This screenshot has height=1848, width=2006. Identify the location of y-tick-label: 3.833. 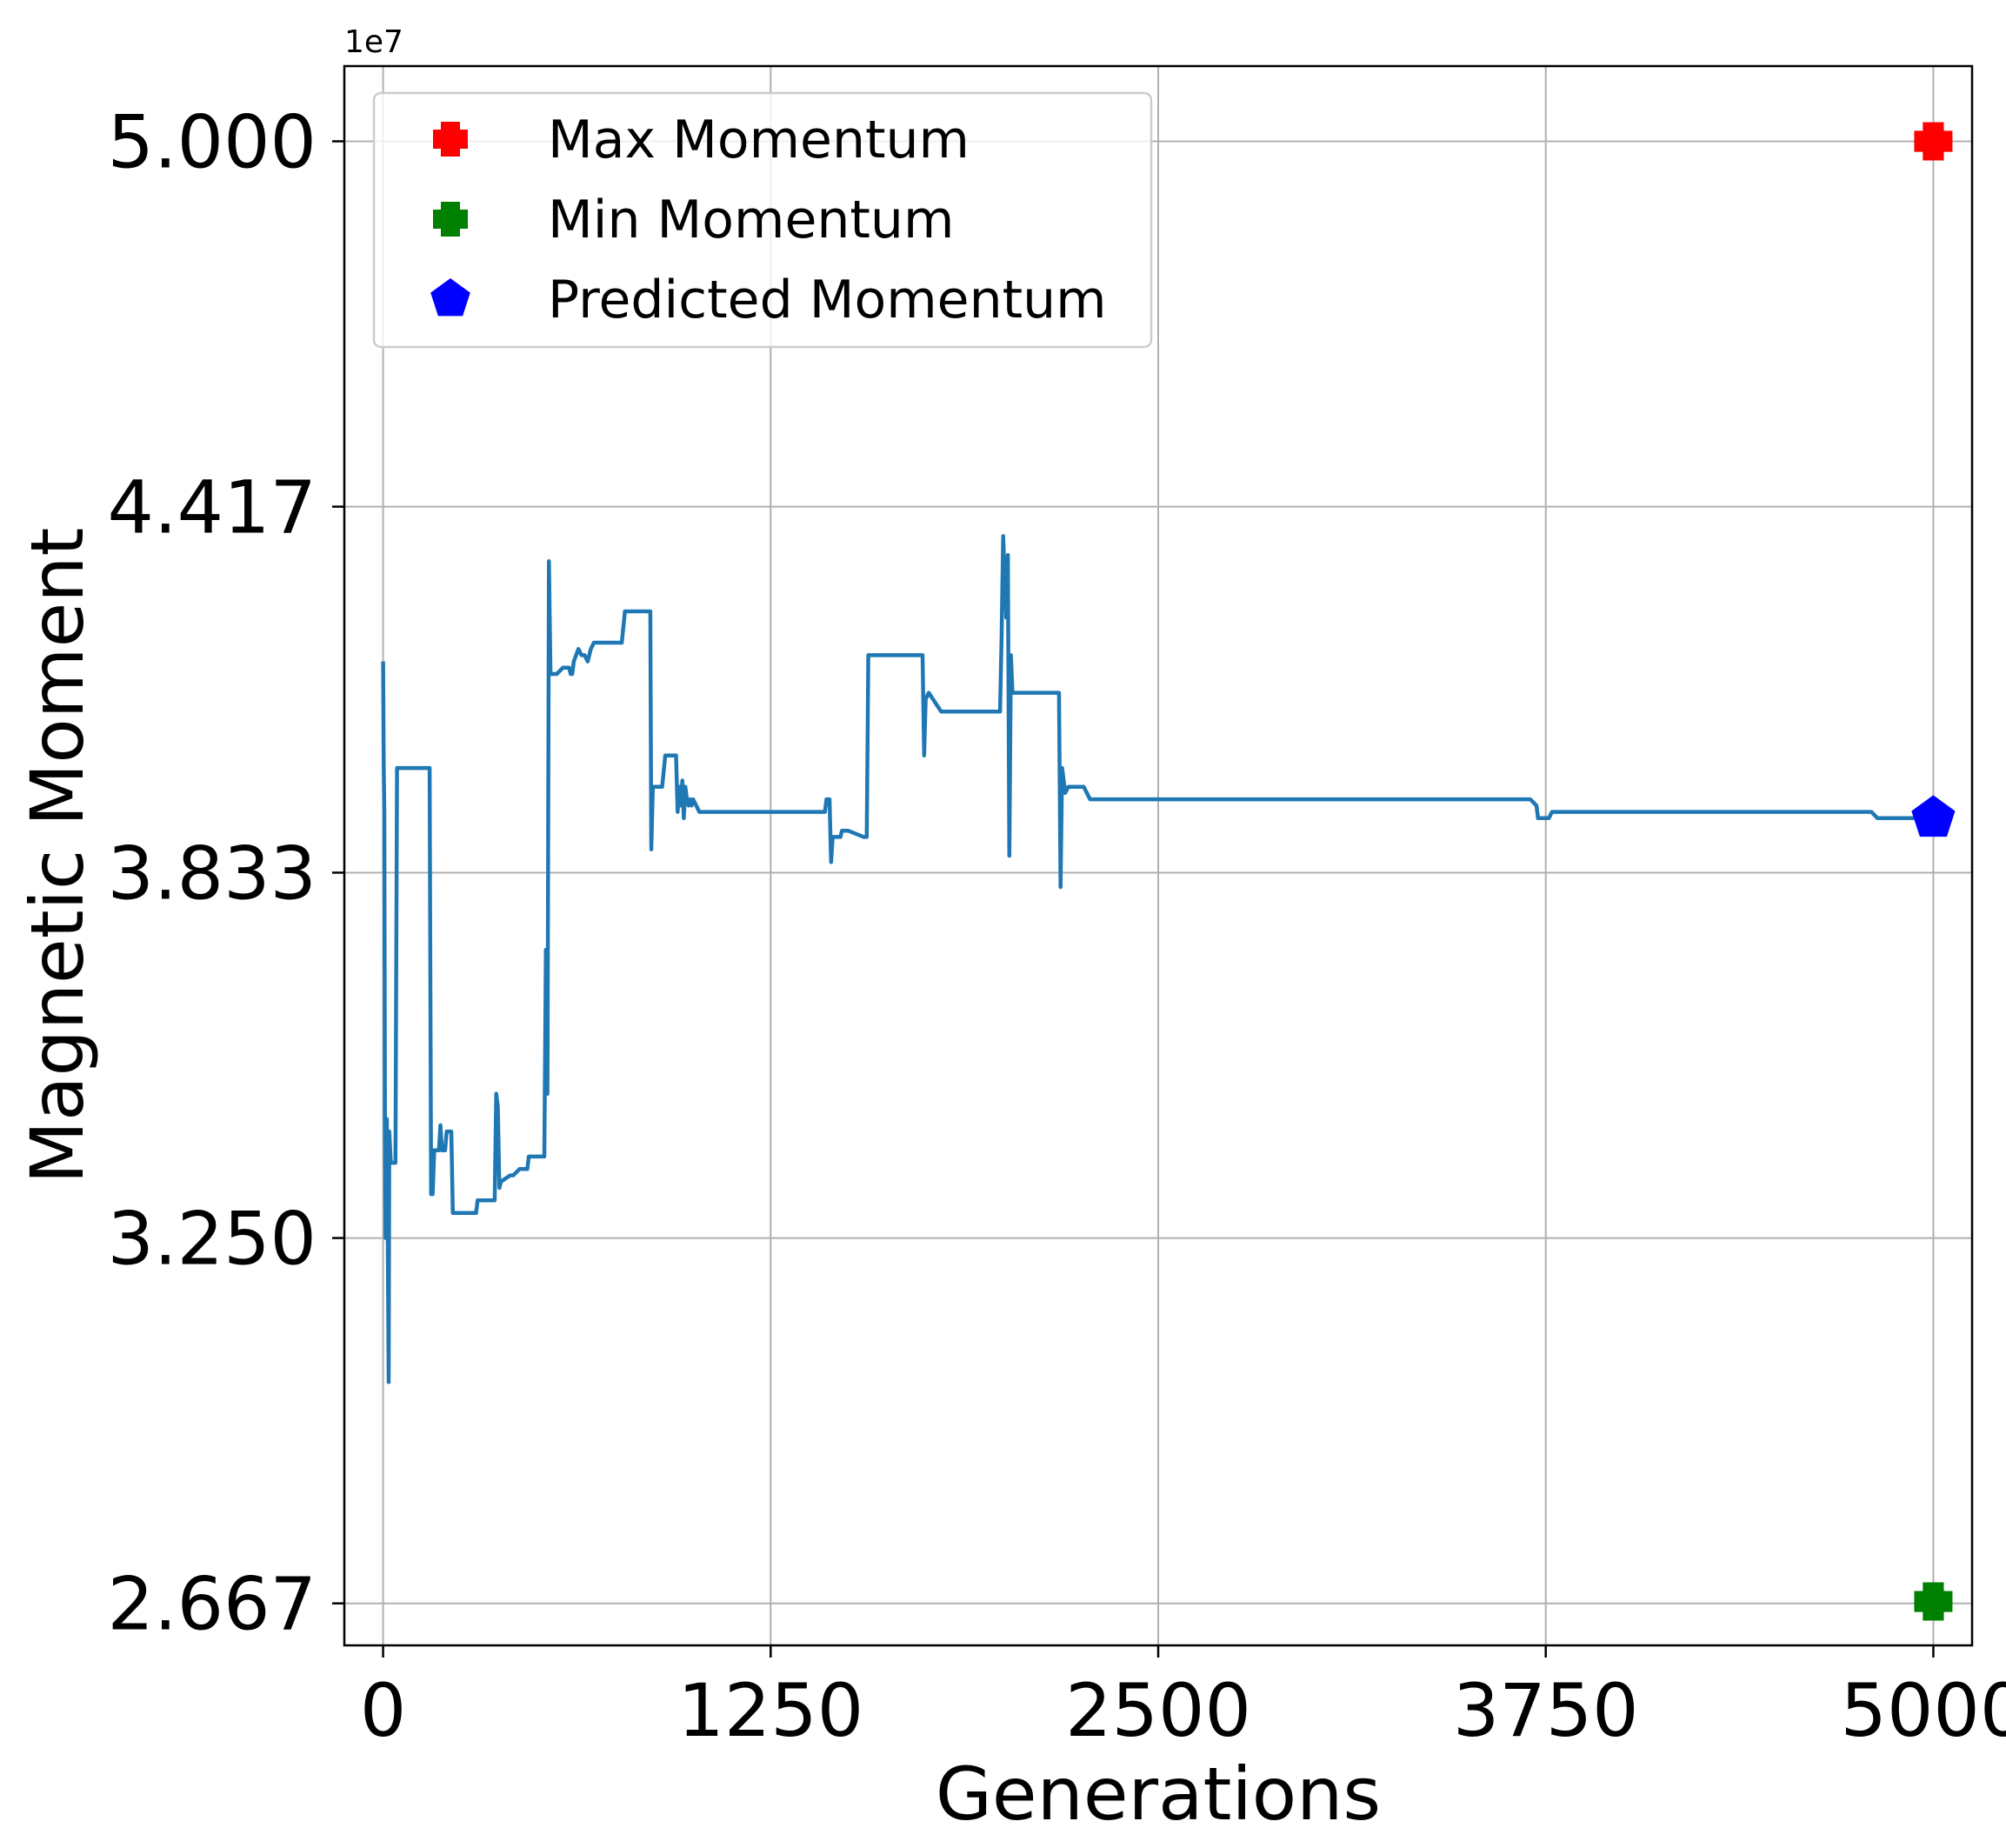
(212, 874).